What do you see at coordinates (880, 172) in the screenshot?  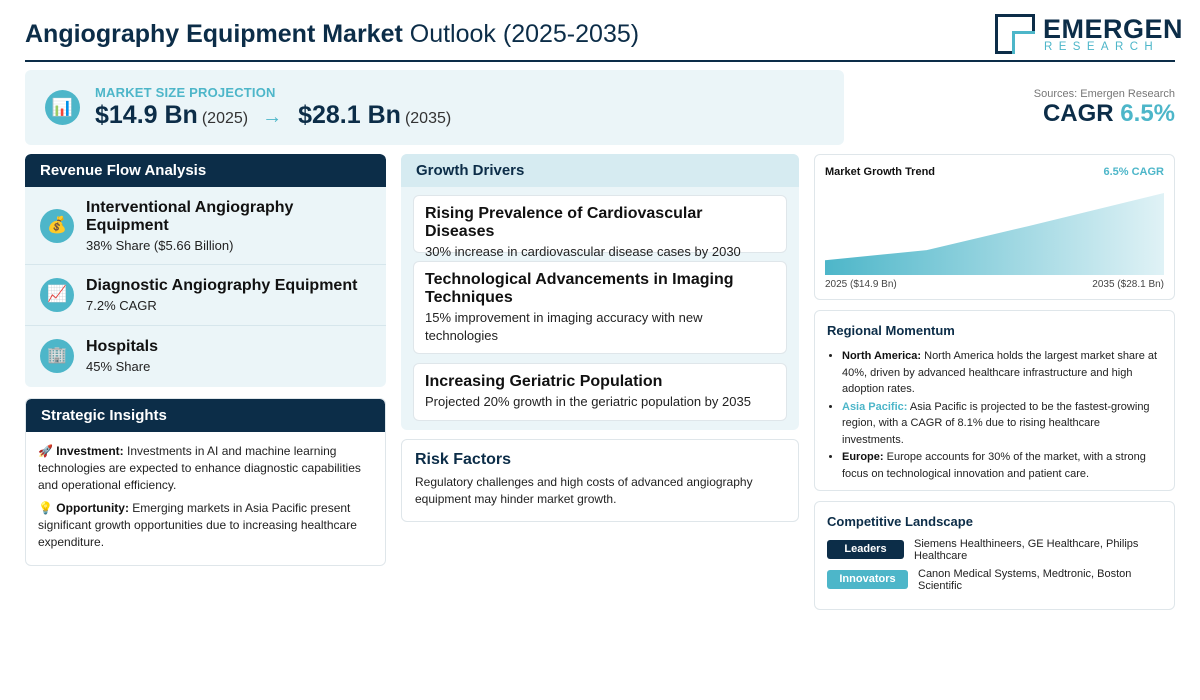 I see `trend-title: Market Growth Trend` at bounding box center [880, 172].